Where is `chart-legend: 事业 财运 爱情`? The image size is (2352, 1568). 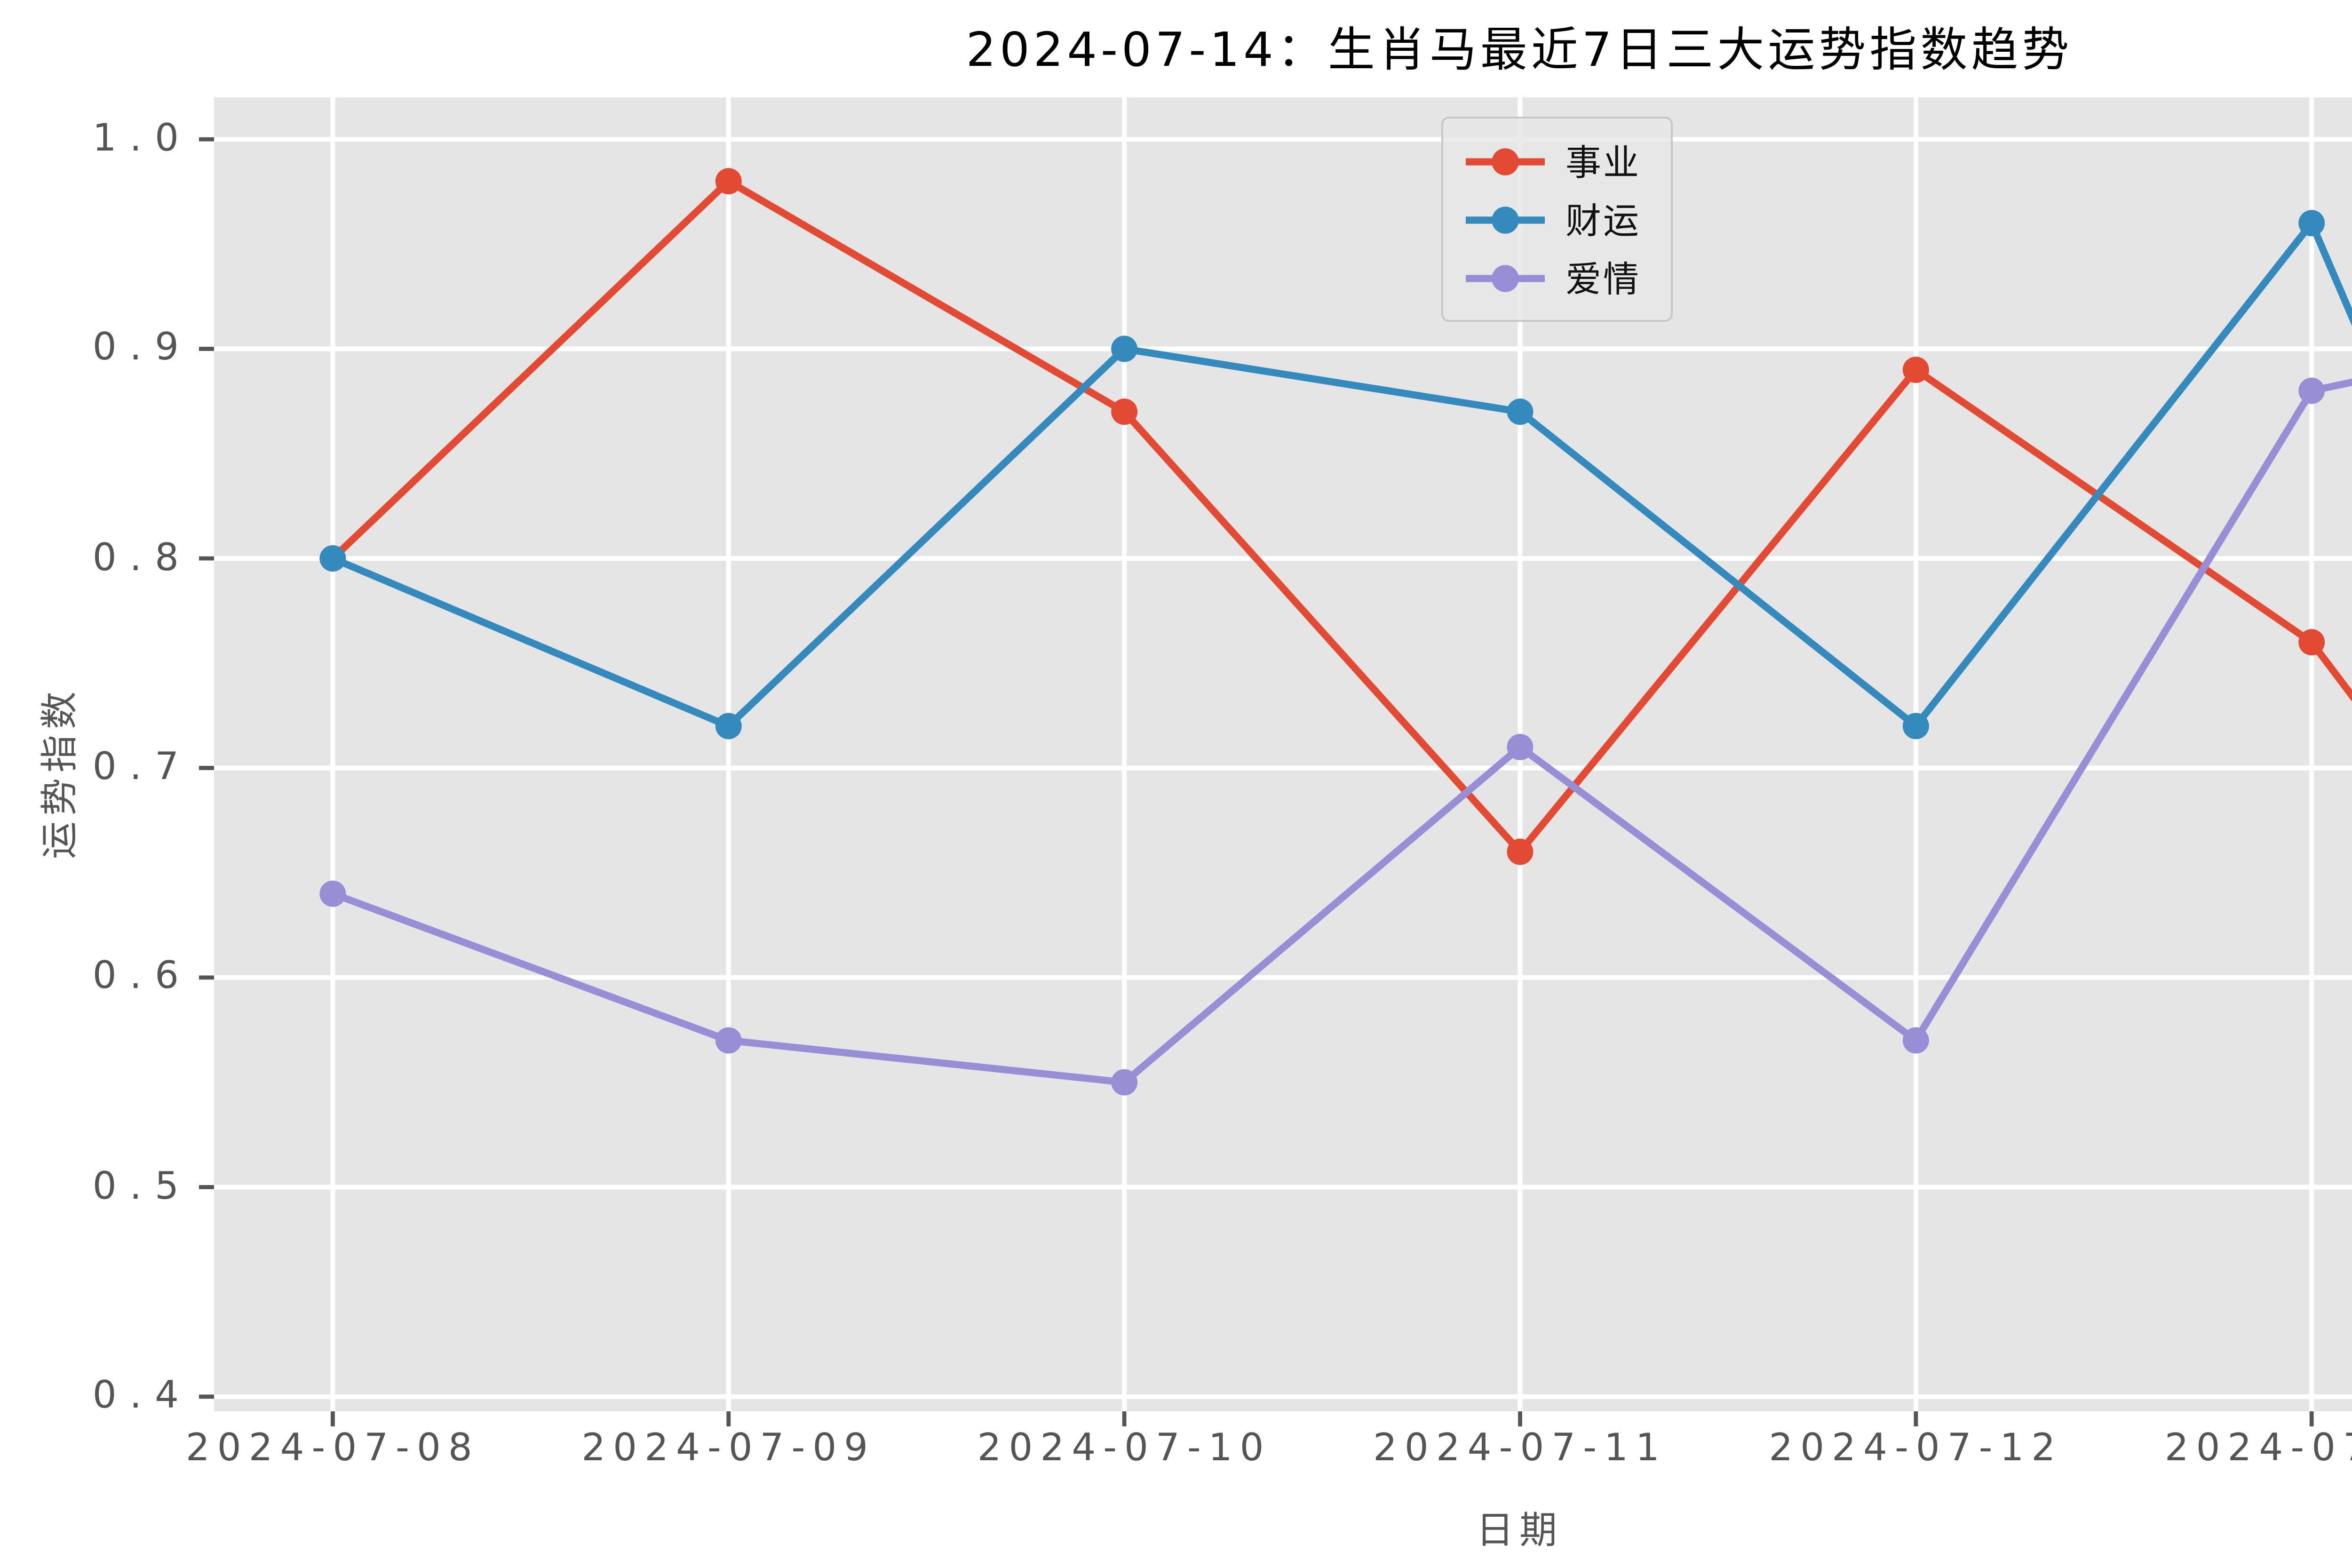 chart-legend: 事业 财运 爱情 is located at coordinates (1557, 219).